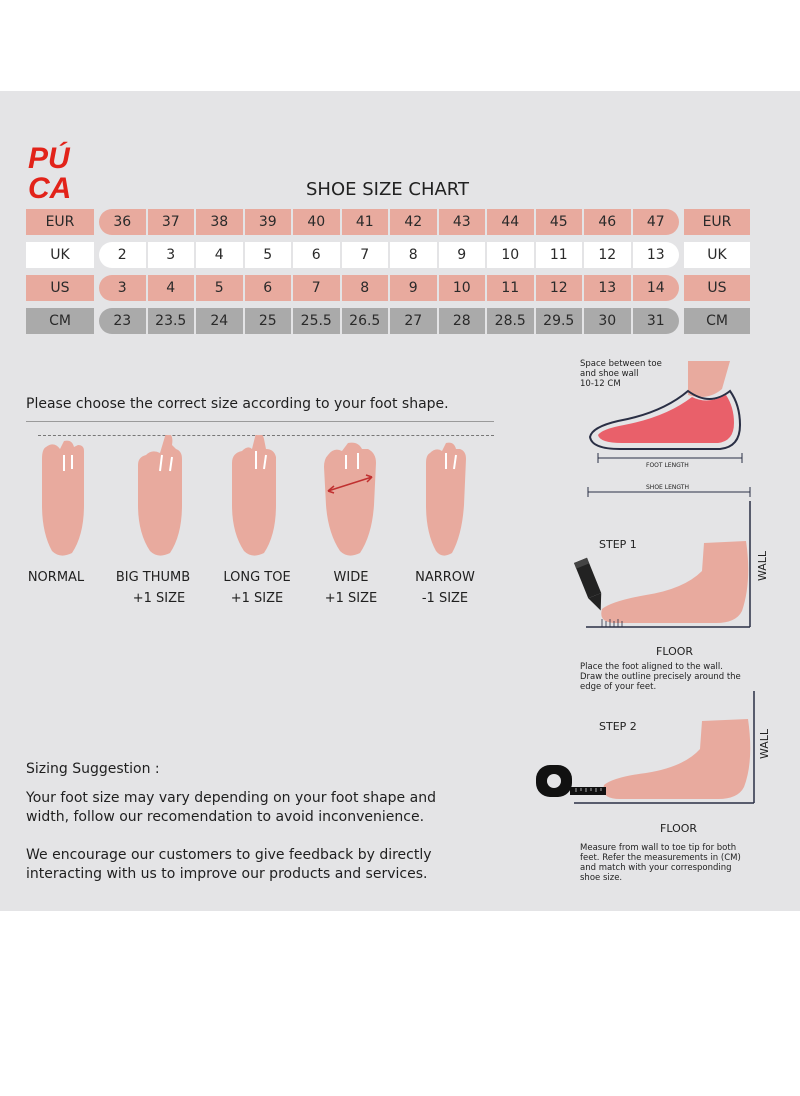  What do you see at coordinates (56, 577) in the screenshot?
I see `foot-label-normal: NORMAL` at bounding box center [56, 577].